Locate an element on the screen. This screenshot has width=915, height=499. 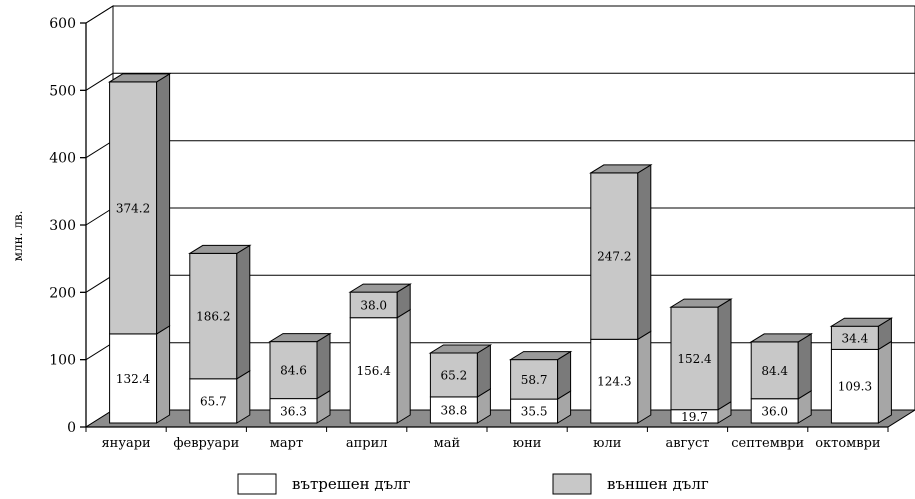
data-label-external: 247.2 is located at coordinates (614, 257).